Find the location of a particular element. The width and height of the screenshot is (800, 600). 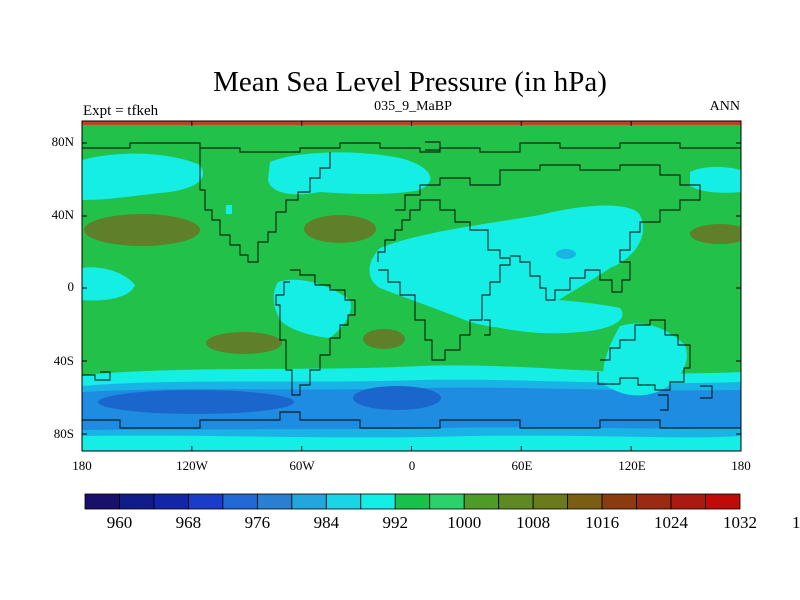

colorbar-label: 1008 is located at coordinates (533, 522).